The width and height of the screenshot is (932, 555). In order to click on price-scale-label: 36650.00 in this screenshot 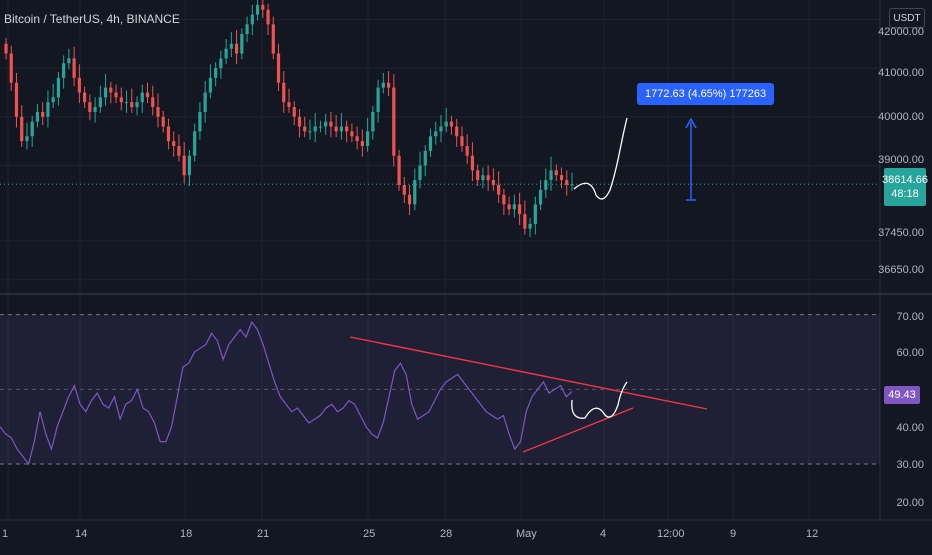, I will do `click(901, 270)`.